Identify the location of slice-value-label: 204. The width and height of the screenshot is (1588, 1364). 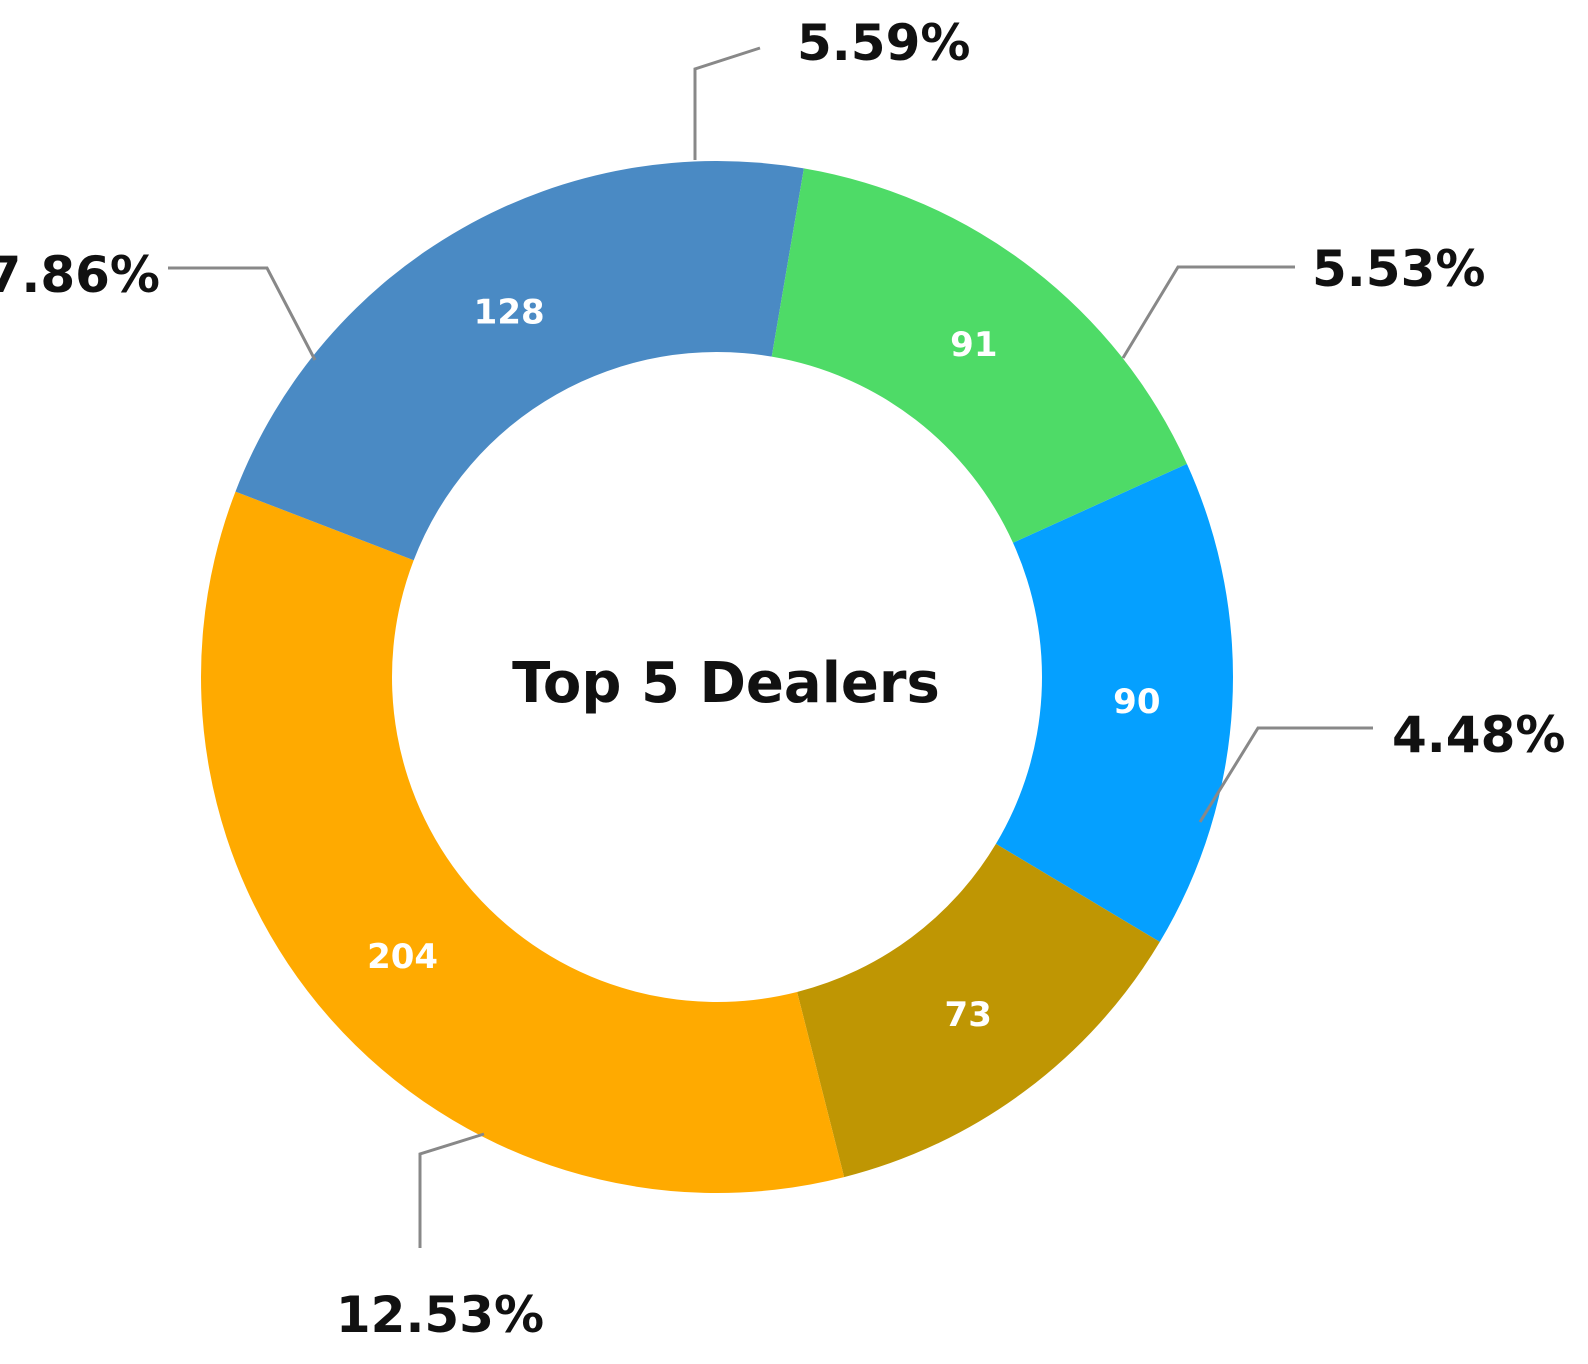
(402, 957).